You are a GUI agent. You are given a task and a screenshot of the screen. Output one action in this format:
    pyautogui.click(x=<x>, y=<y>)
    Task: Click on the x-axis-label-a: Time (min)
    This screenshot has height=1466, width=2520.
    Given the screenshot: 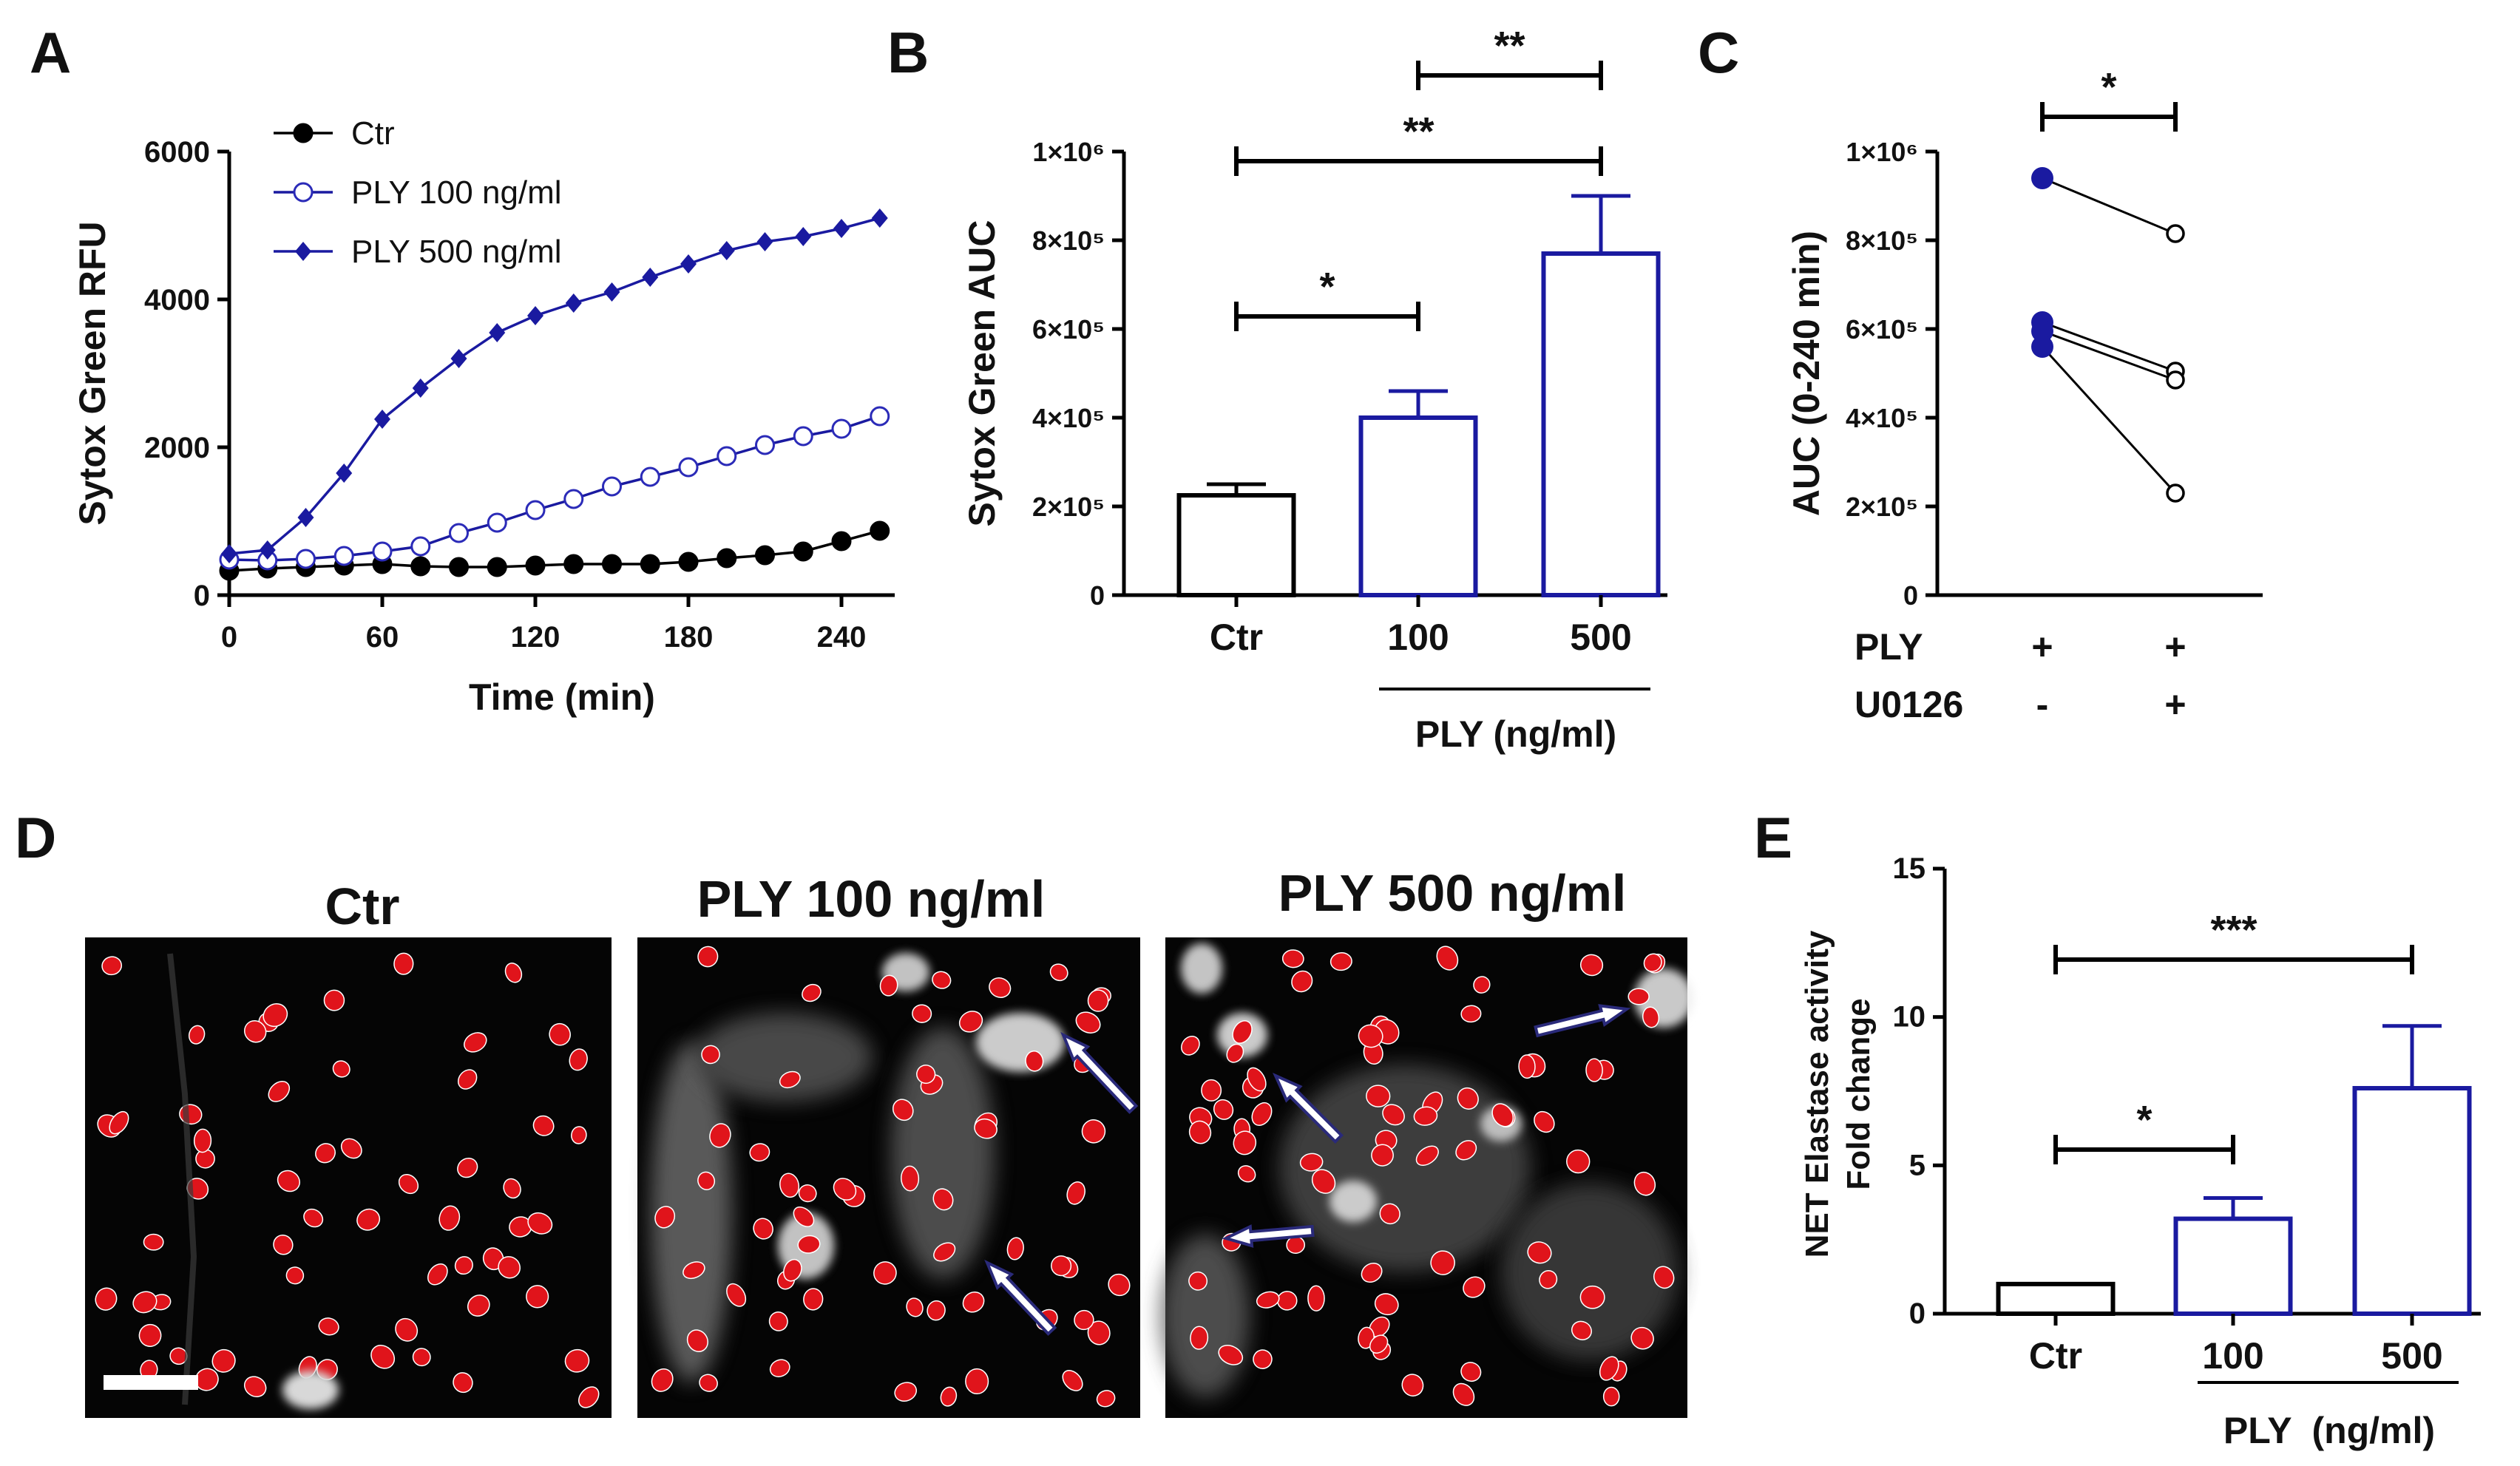 What is the action you would take?
    pyautogui.click(x=562, y=697)
    